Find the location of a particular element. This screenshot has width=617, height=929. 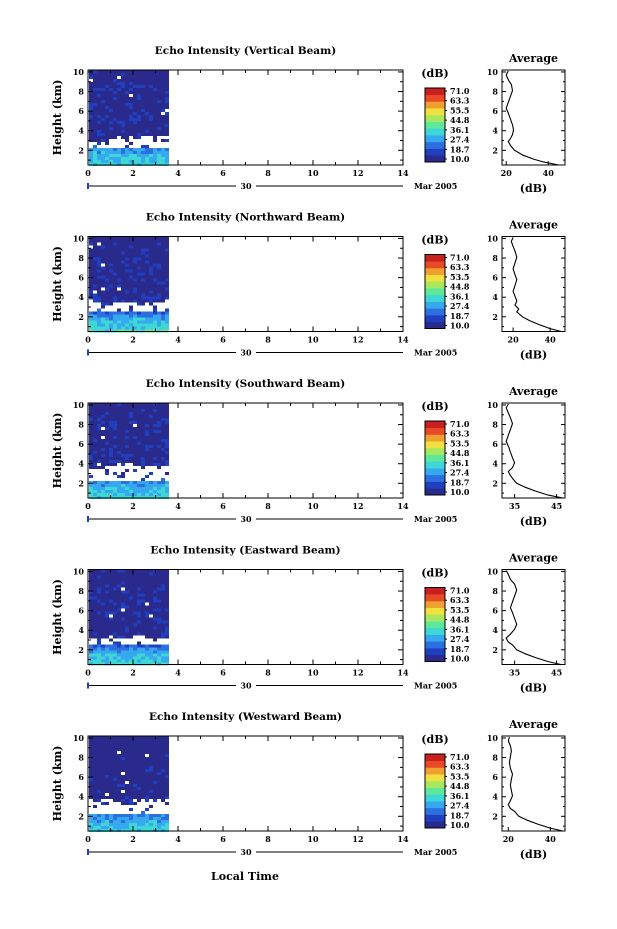

average-x-label: (dB) is located at coordinates (533, 854).